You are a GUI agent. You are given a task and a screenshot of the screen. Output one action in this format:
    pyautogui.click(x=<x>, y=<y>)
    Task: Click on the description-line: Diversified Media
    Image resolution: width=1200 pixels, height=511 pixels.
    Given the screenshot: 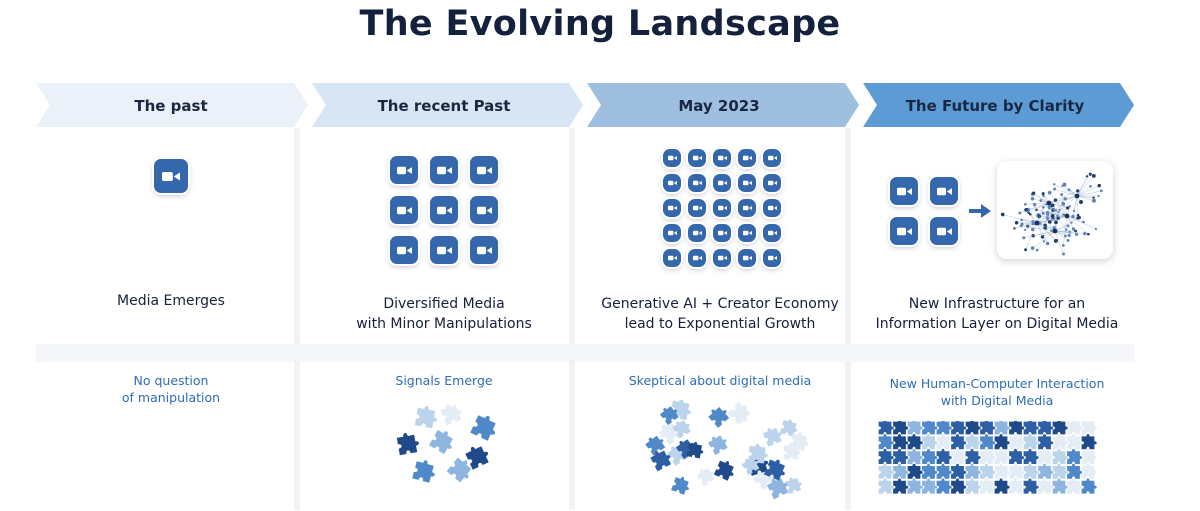 What is the action you would take?
    pyautogui.click(x=444, y=304)
    